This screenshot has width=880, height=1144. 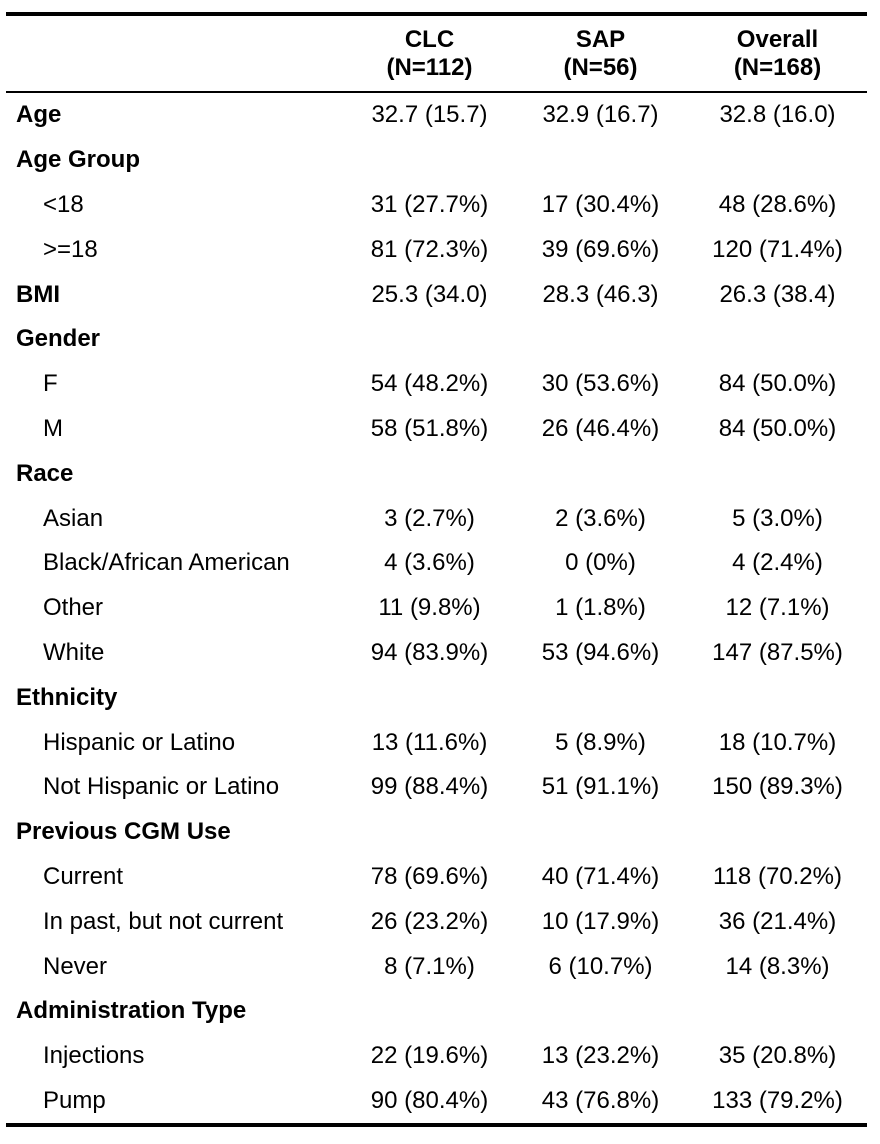 I want to click on table-row: Gender, so click(x=436, y=339).